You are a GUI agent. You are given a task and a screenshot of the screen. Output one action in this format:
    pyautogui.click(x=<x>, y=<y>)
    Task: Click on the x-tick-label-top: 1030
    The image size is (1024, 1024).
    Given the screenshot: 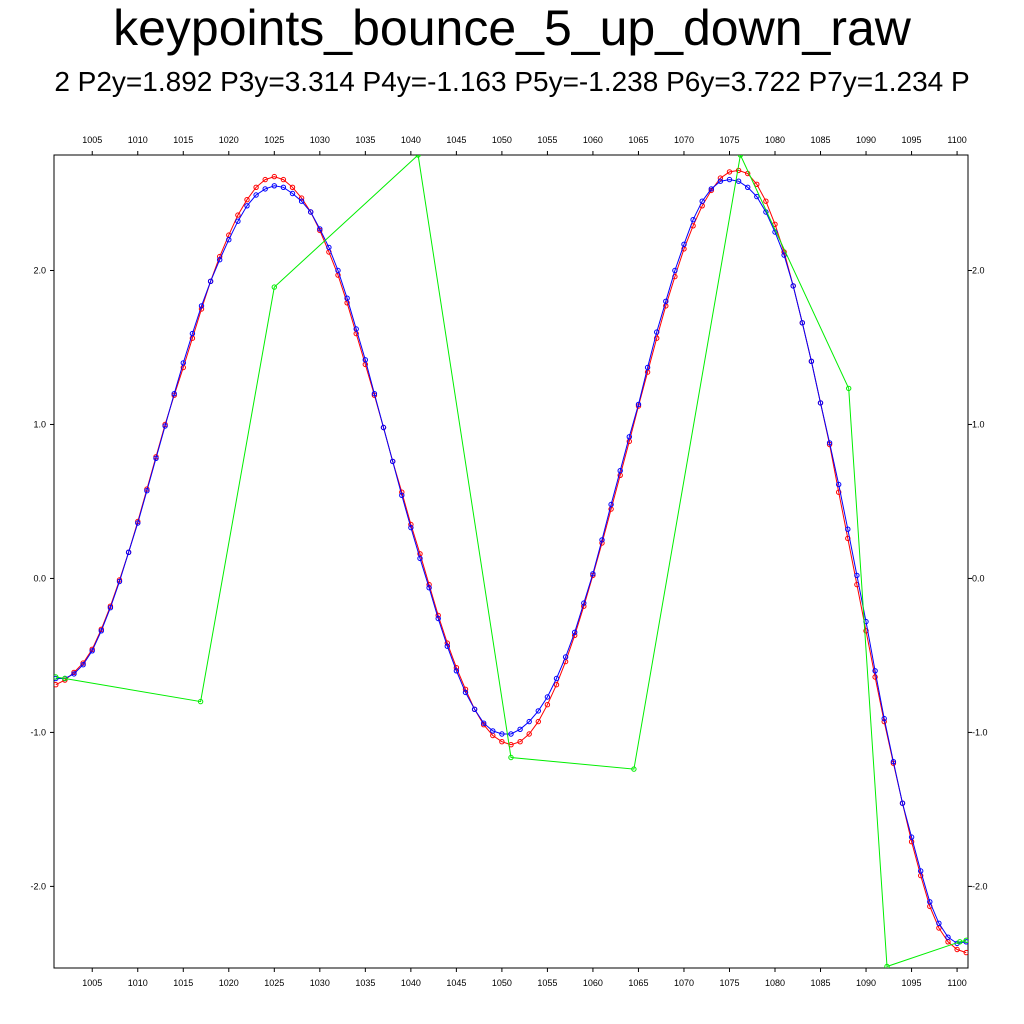 What is the action you would take?
    pyautogui.click(x=320, y=140)
    